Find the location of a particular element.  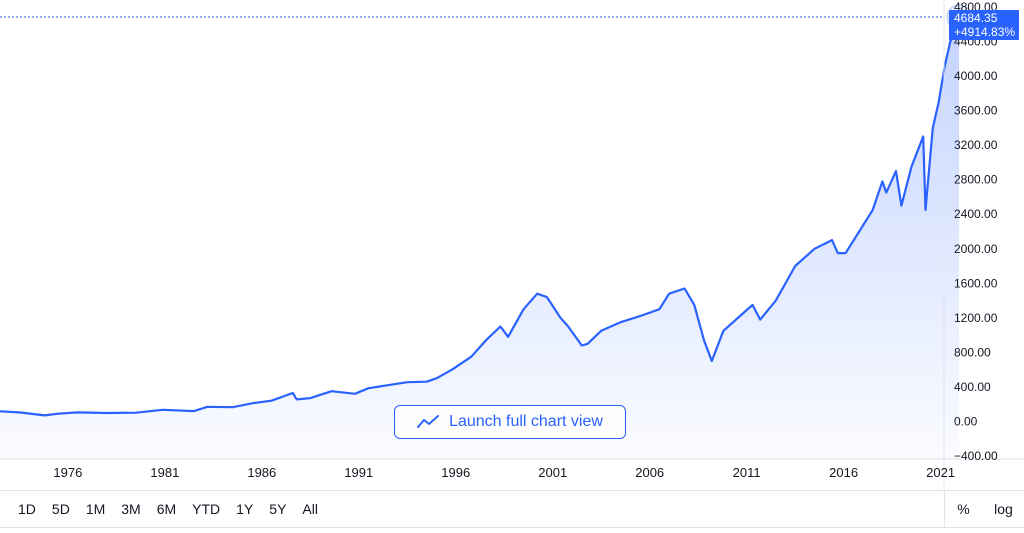

last-price-tag: 4684.35 +4914.83% is located at coordinates (984, 24).